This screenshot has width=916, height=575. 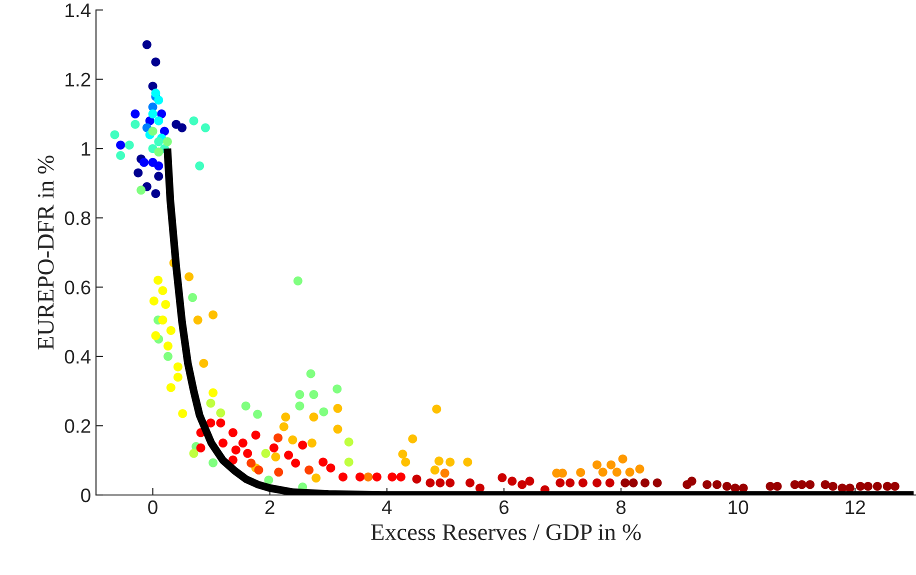 What do you see at coordinates (77, 218) in the screenshot?
I see `y-tick-label: 0.8` at bounding box center [77, 218].